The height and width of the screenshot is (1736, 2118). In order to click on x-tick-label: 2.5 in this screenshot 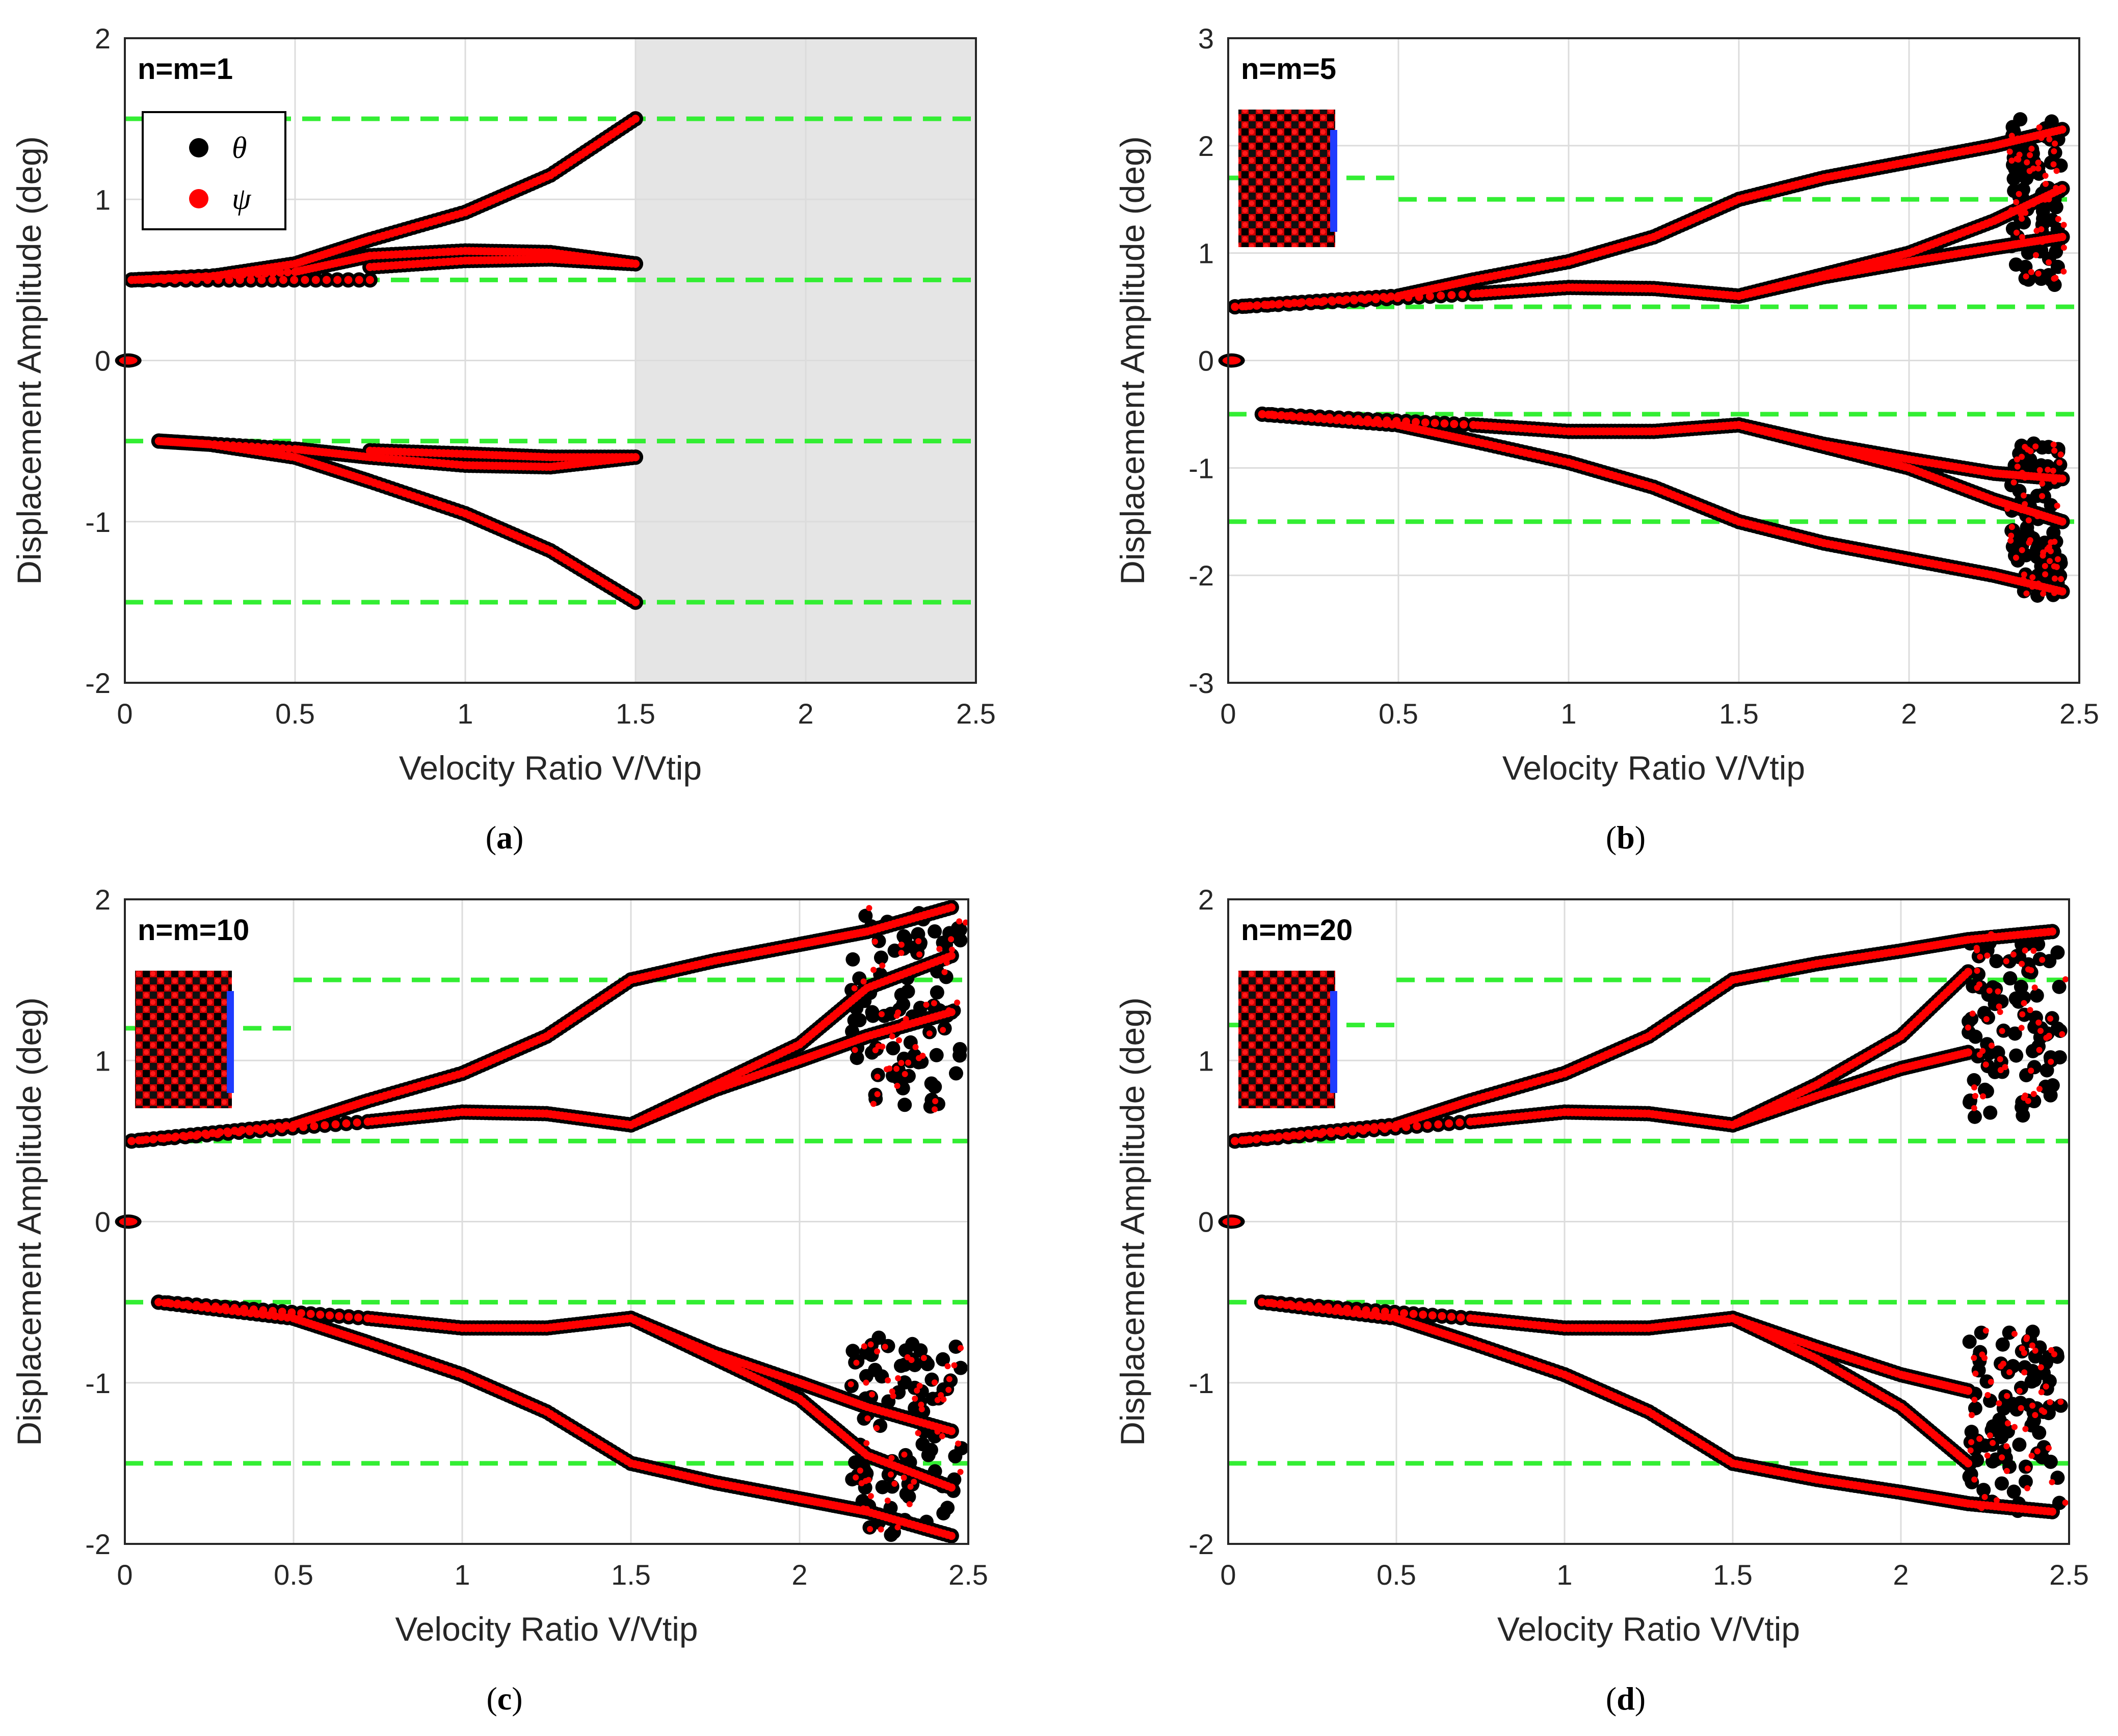, I will do `click(976, 714)`.